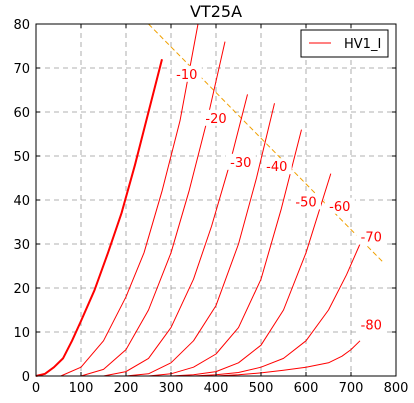 The image size is (414, 403). Describe the element at coordinates (171, 388) in the screenshot. I see `x-tick-label: 300` at that location.